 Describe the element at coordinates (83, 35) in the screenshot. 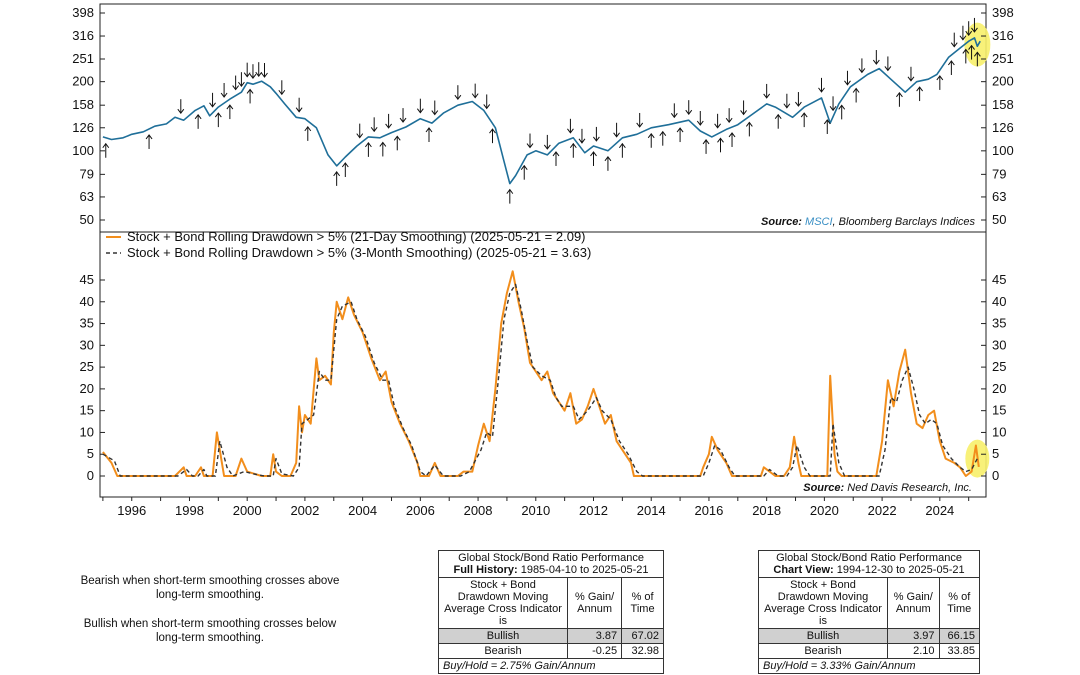

I see `top-left-tick-label: 316` at that location.